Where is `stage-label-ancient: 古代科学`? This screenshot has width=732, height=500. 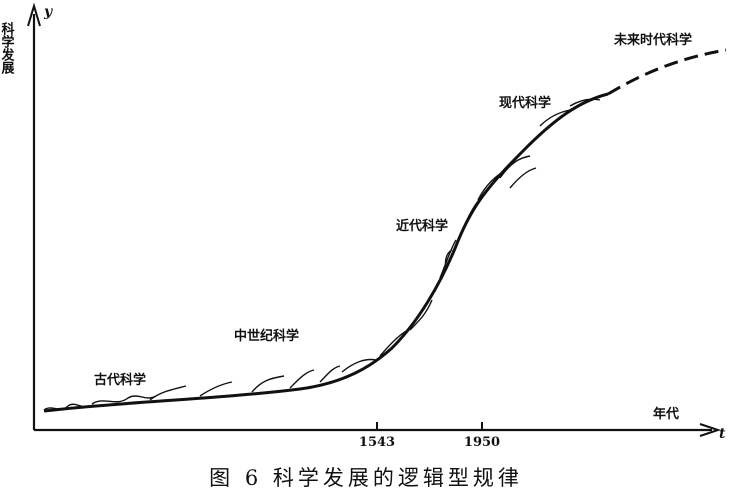 stage-label-ancient: 古代科学 is located at coordinates (120, 380).